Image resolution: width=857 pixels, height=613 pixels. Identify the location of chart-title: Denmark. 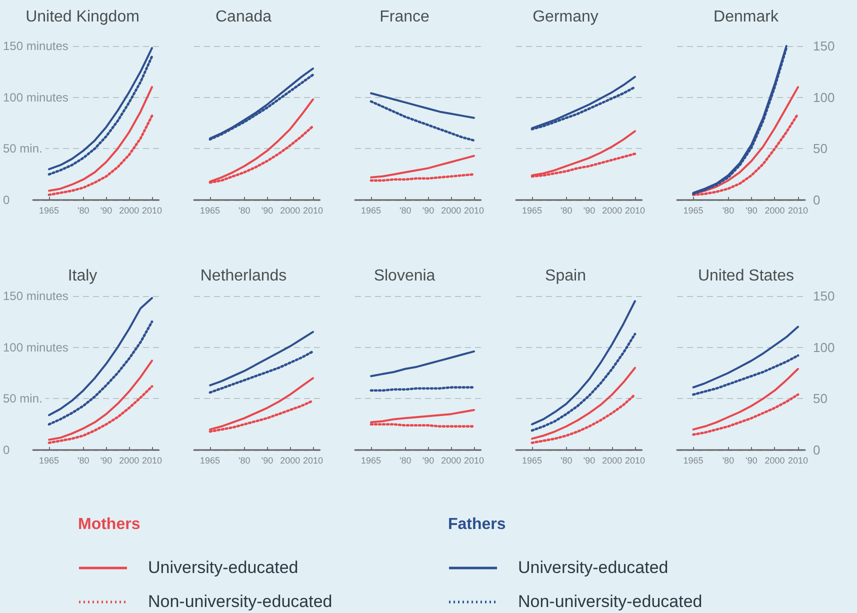
(747, 17).